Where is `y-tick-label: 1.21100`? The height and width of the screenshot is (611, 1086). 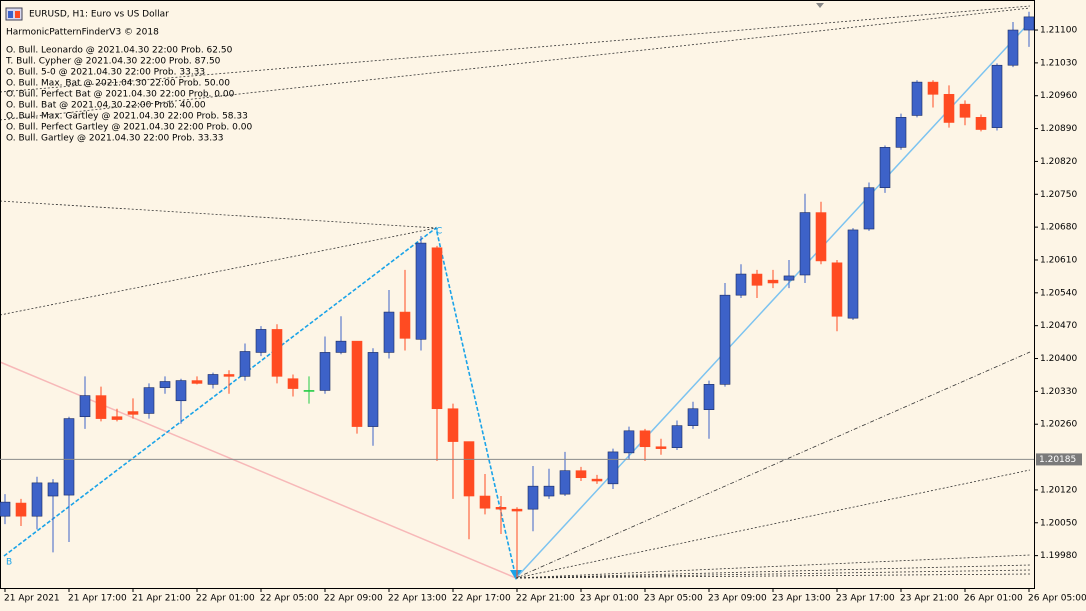
y-tick-label: 1.21100 is located at coordinates (1058, 31).